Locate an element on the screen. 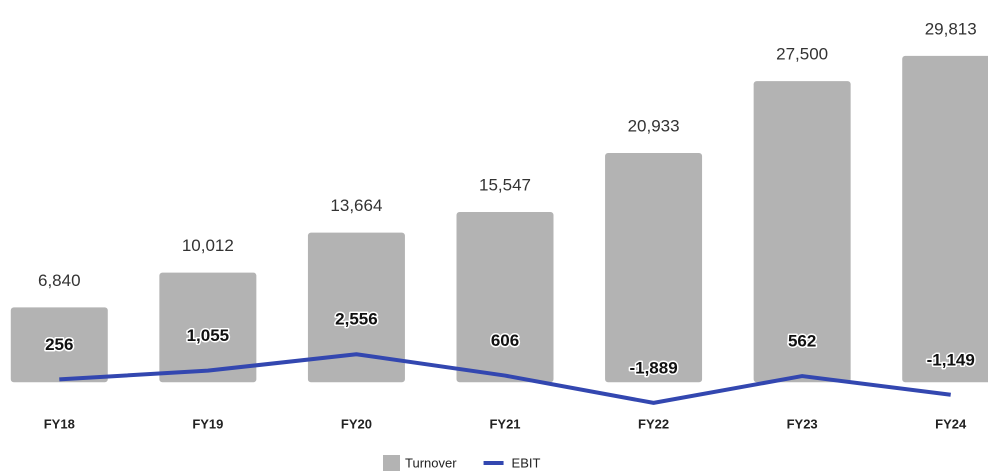  line-value-label: 562 is located at coordinates (802, 341).